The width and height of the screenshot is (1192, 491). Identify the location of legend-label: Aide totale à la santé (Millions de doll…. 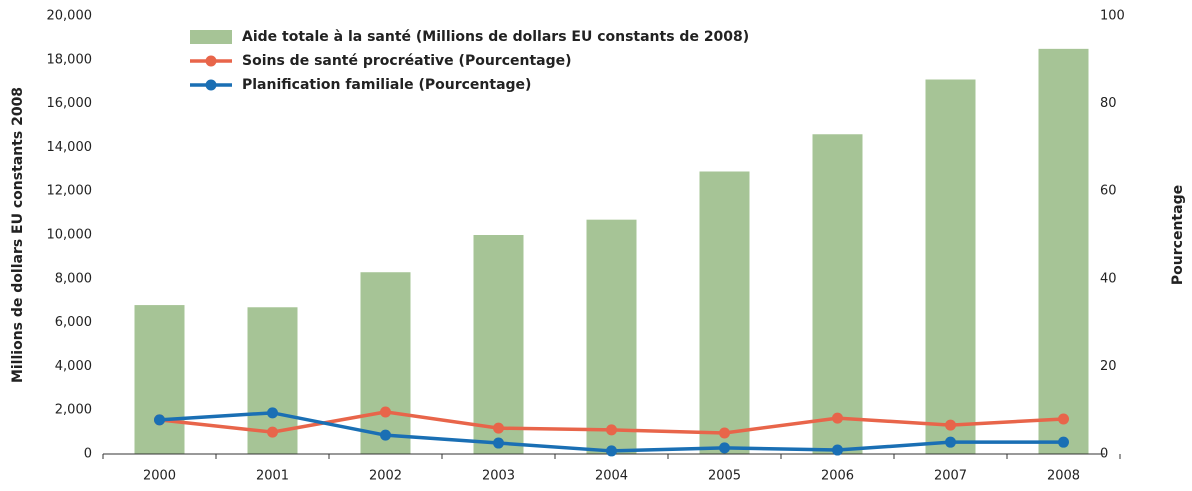
(495, 37).